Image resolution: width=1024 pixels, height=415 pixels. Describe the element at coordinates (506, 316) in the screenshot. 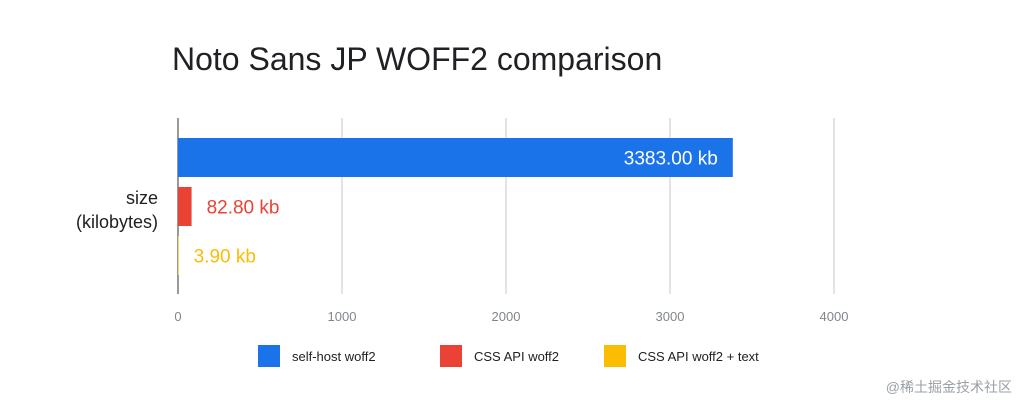

I see `tick-label-2000: 2000` at that location.